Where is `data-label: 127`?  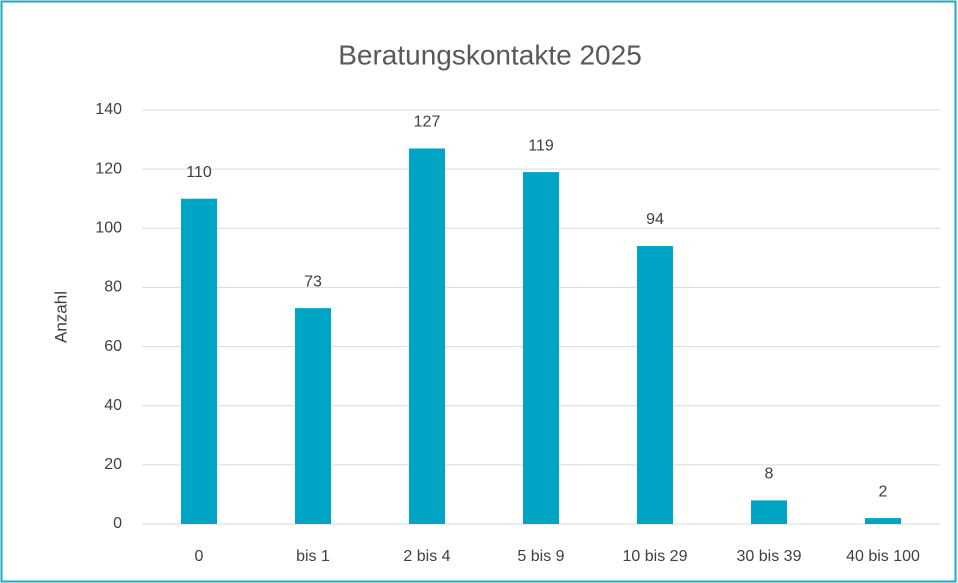
data-label: 127 is located at coordinates (427, 122).